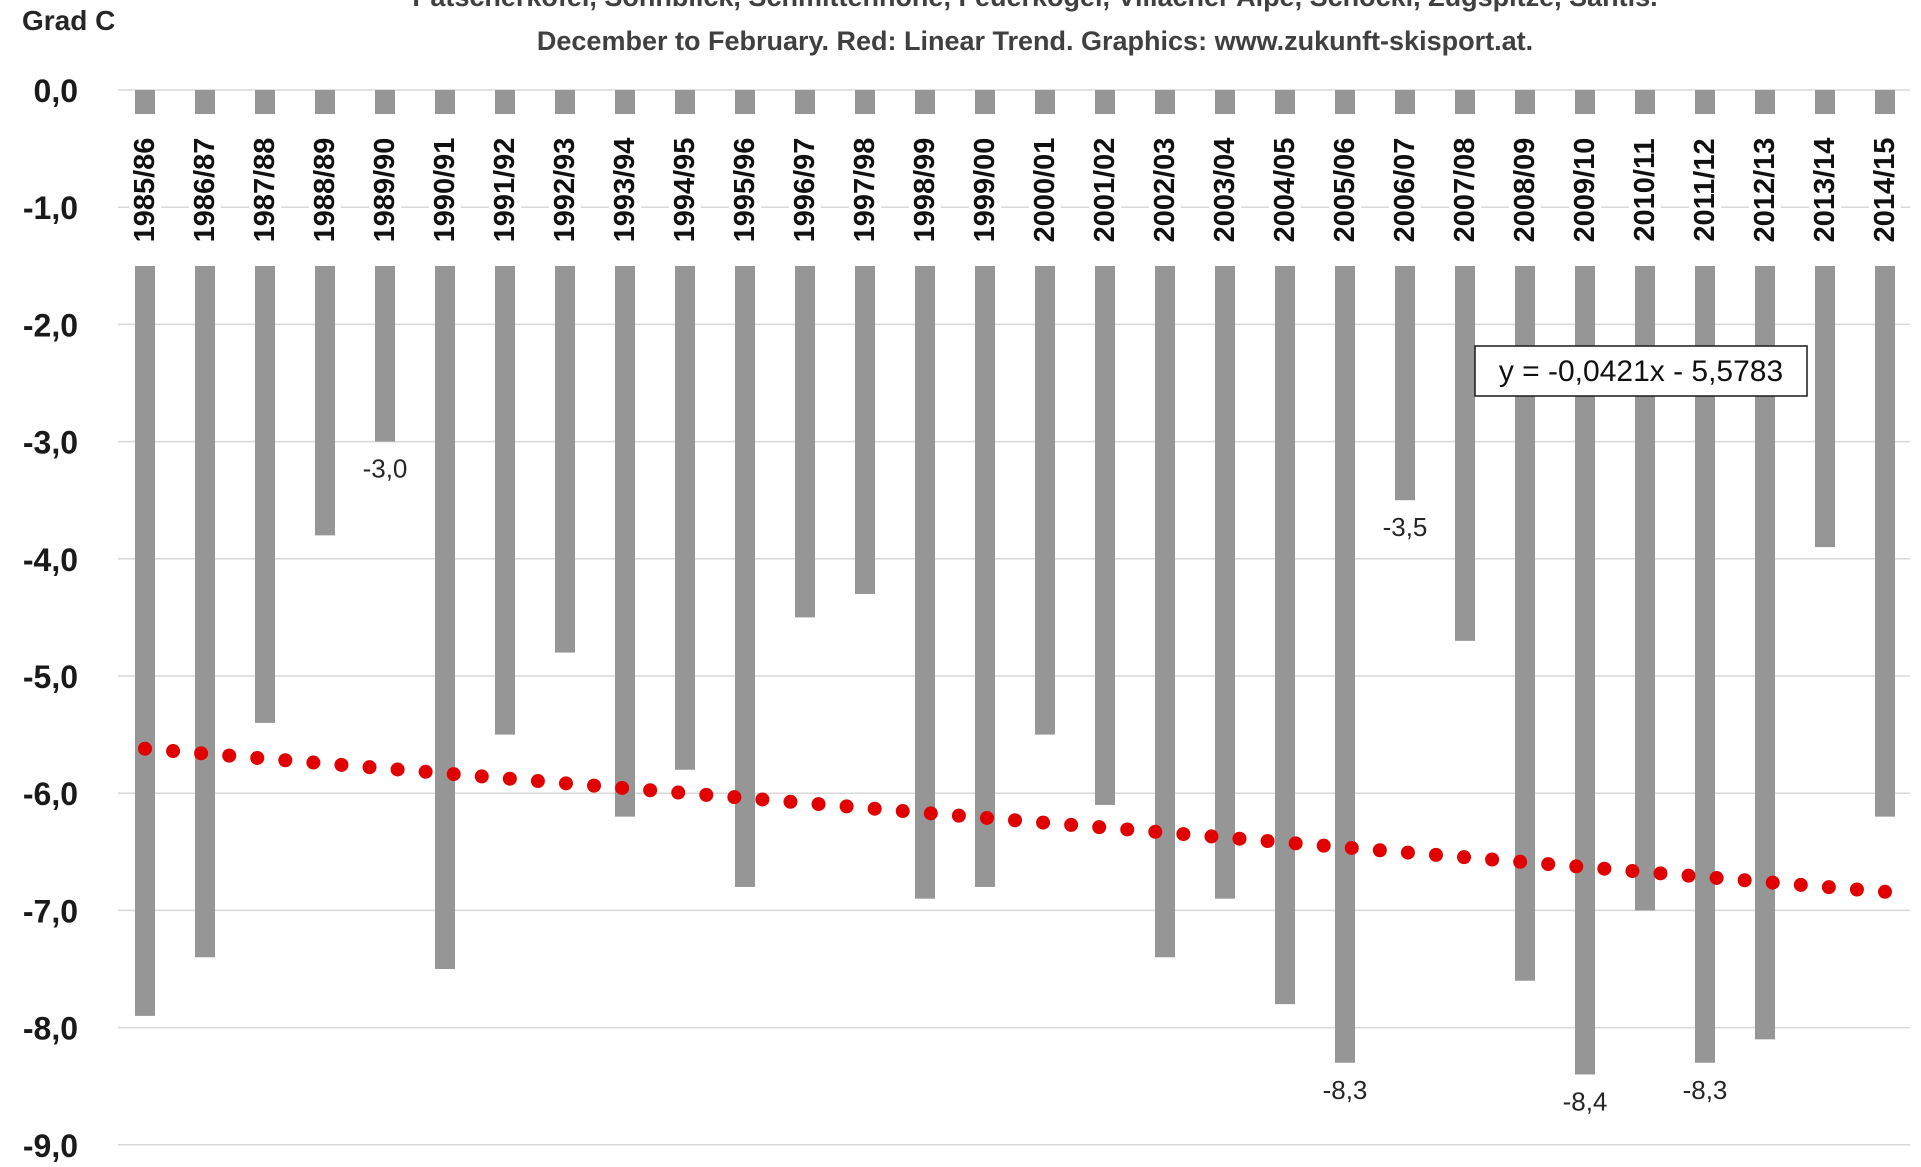  What do you see at coordinates (1165, 190) in the screenshot?
I see `x-tick-label: 2002/03` at bounding box center [1165, 190].